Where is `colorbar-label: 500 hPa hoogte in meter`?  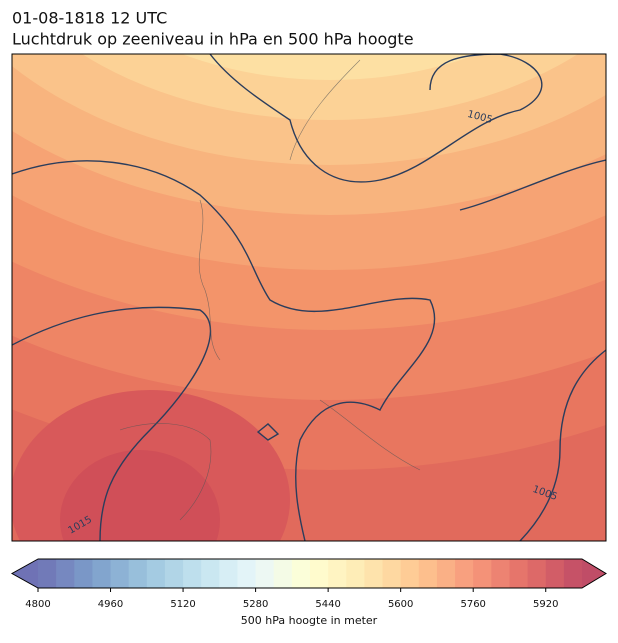
colorbar-label: 500 hPa hoogte in meter is located at coordinates (309, 620).